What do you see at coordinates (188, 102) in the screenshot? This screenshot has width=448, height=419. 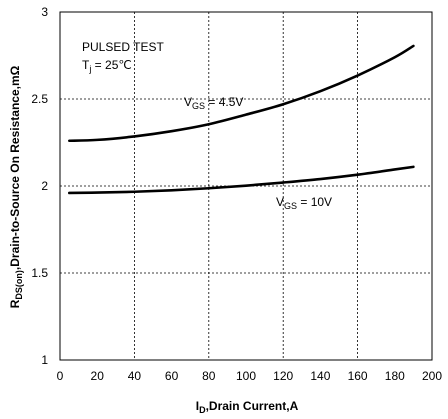 I see `annotation-vgs45-main: V` at bounding box center [188, 102].